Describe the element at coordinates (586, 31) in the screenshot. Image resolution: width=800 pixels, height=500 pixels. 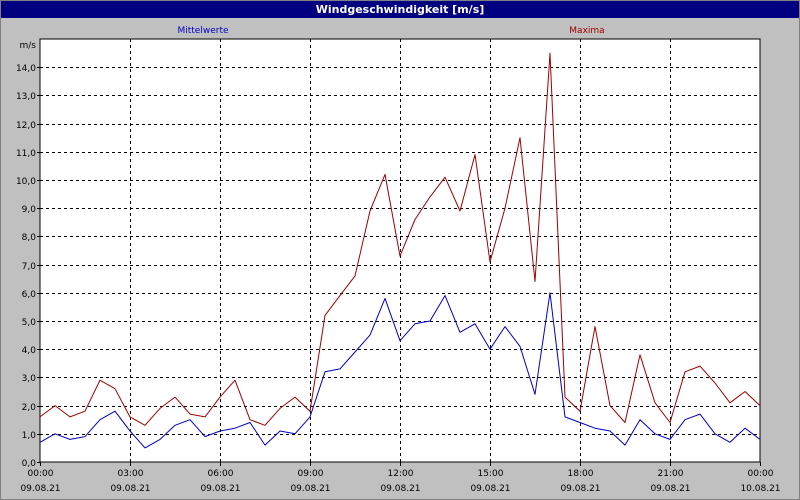
I see `legend-label-maxima: Maxima` at that location.